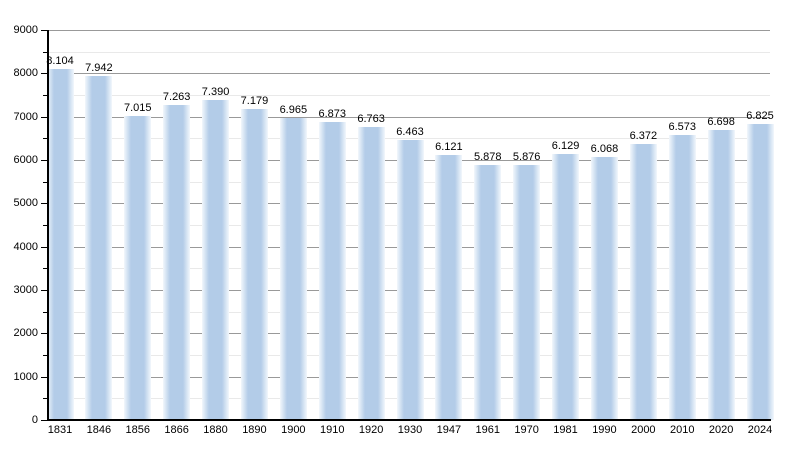  What do you see at coordinates (721, 121) in the screenshot?
I see `value-label-2020: 6.698` at bounding box center [721, 121].